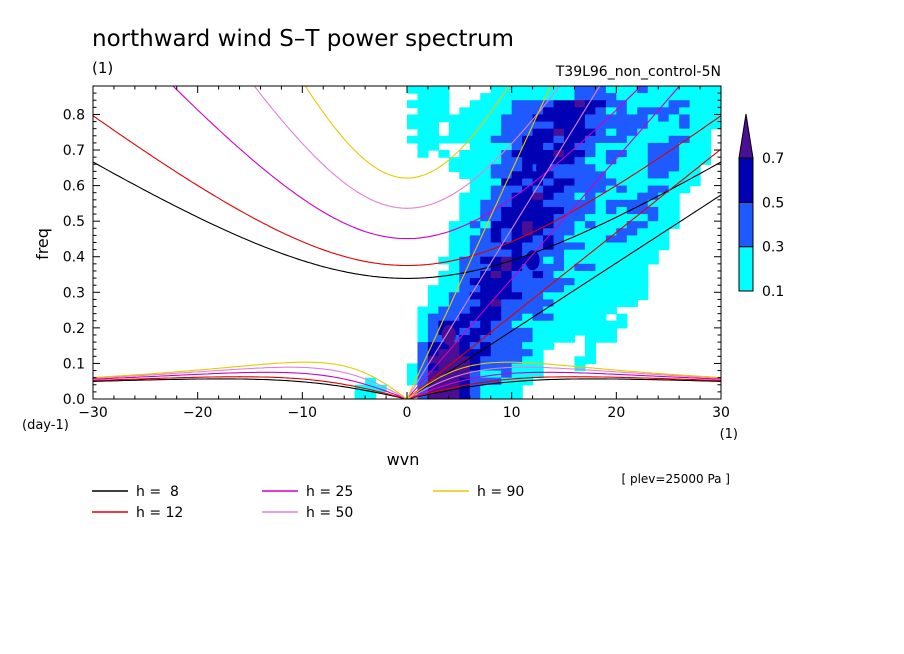  I want to click on colorbar-extension, so click(746, 136).